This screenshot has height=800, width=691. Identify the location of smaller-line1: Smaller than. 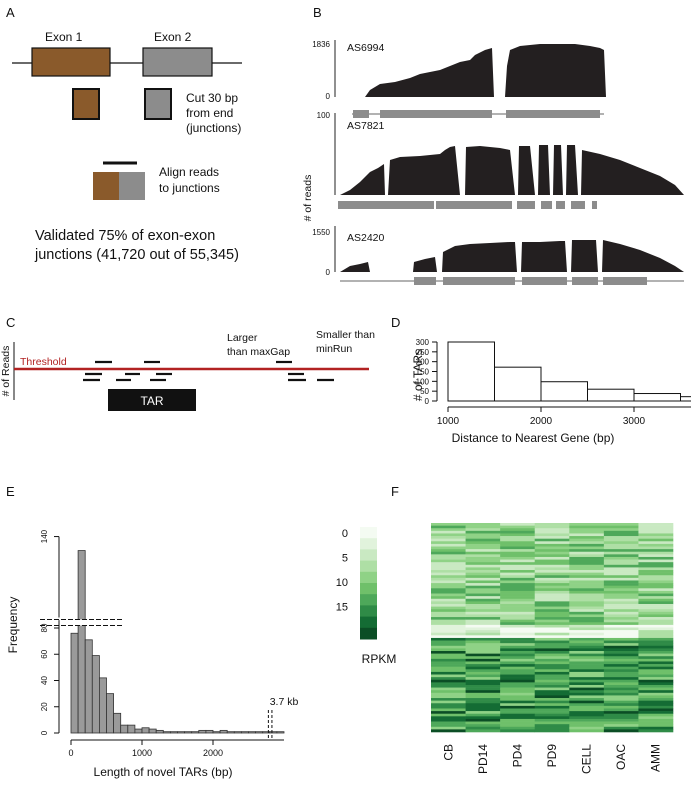
(345, 335).